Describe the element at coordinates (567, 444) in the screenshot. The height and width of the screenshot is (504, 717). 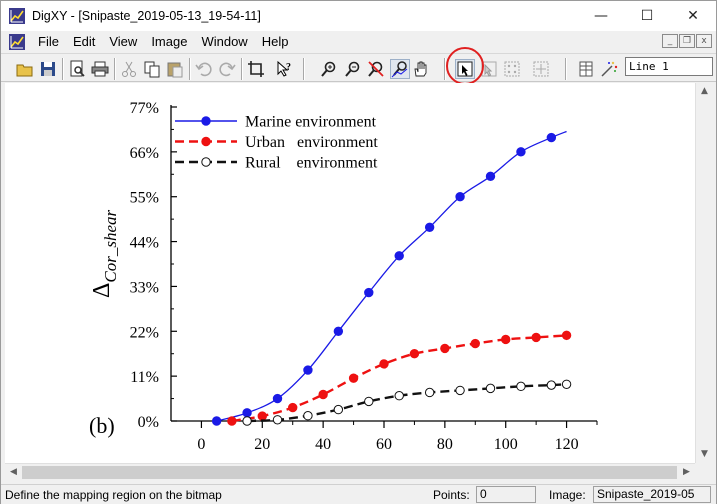
I see `x-tick-label: 120` at that location.